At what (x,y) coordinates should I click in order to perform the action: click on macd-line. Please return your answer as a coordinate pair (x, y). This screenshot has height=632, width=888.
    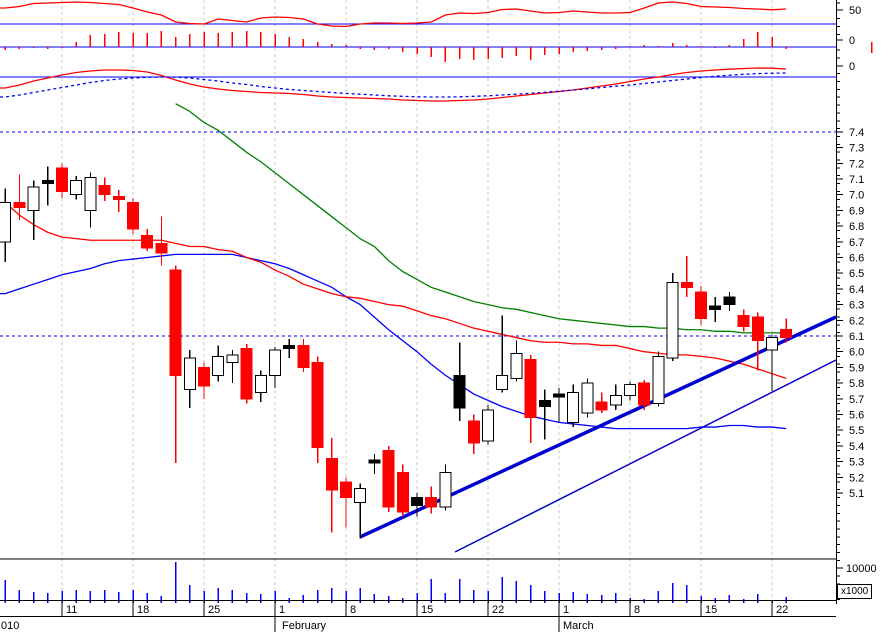
    Looking at the image, I should click on (393, 84).